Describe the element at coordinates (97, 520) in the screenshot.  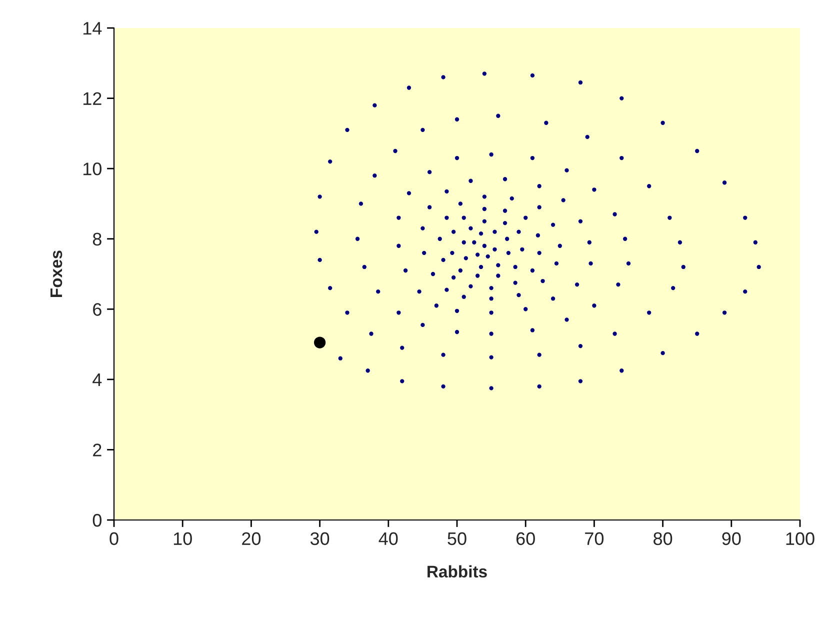
I see `y-tick-label: 0` at that location.